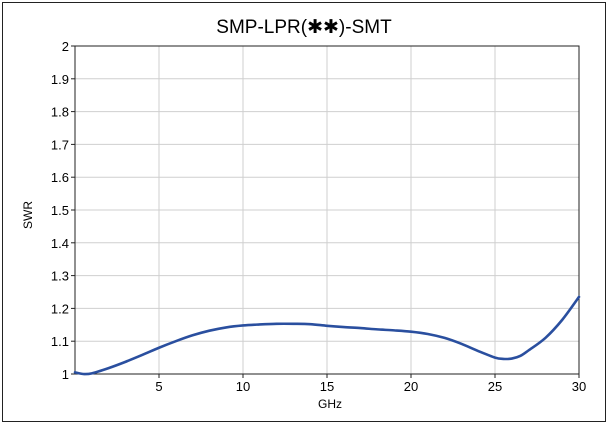 The height and width of the screenshot is (428, 610). I want to click on y-axis-ticks: 1 1.1 1.2 1.3 1.4 1.5 1.6 1.7 1.8 1.9 2, so click(63, 210).